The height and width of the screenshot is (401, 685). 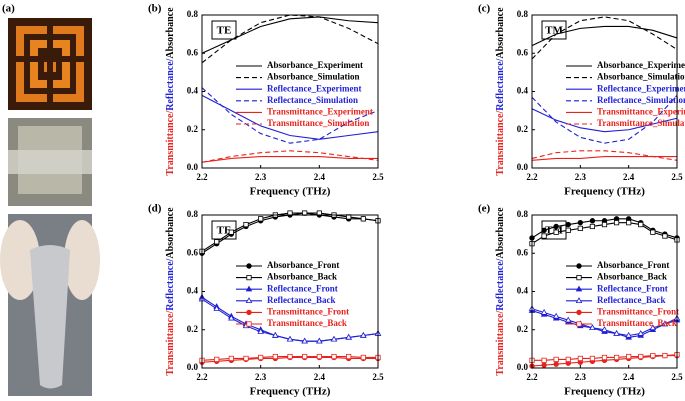 I want to click on x-tick-label: 2.2, so click(x=532, y=377).